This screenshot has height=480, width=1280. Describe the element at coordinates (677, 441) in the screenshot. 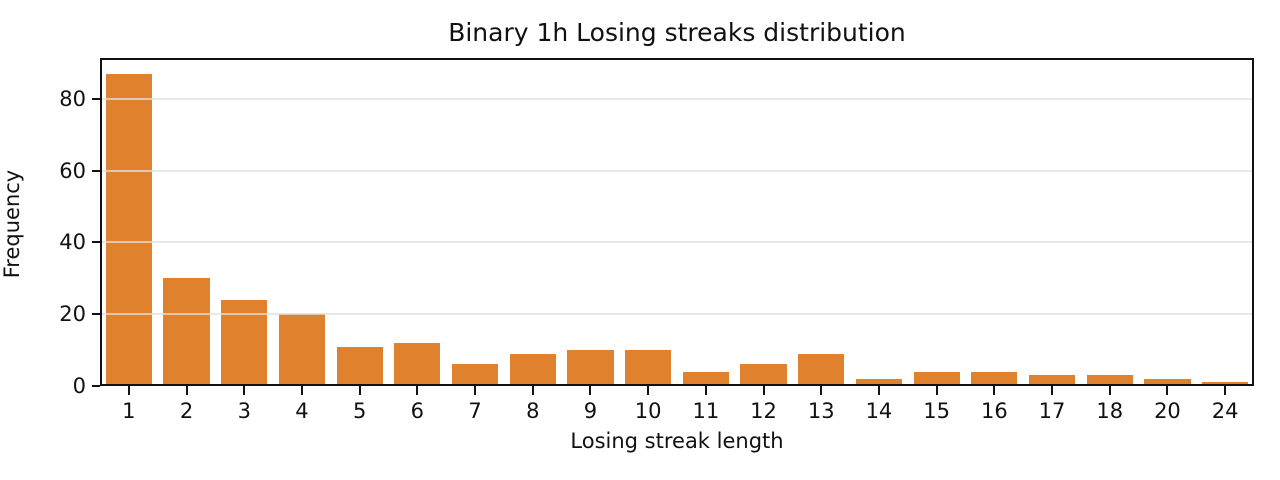

I see `x-axis-label: Losing streak length` at that location.